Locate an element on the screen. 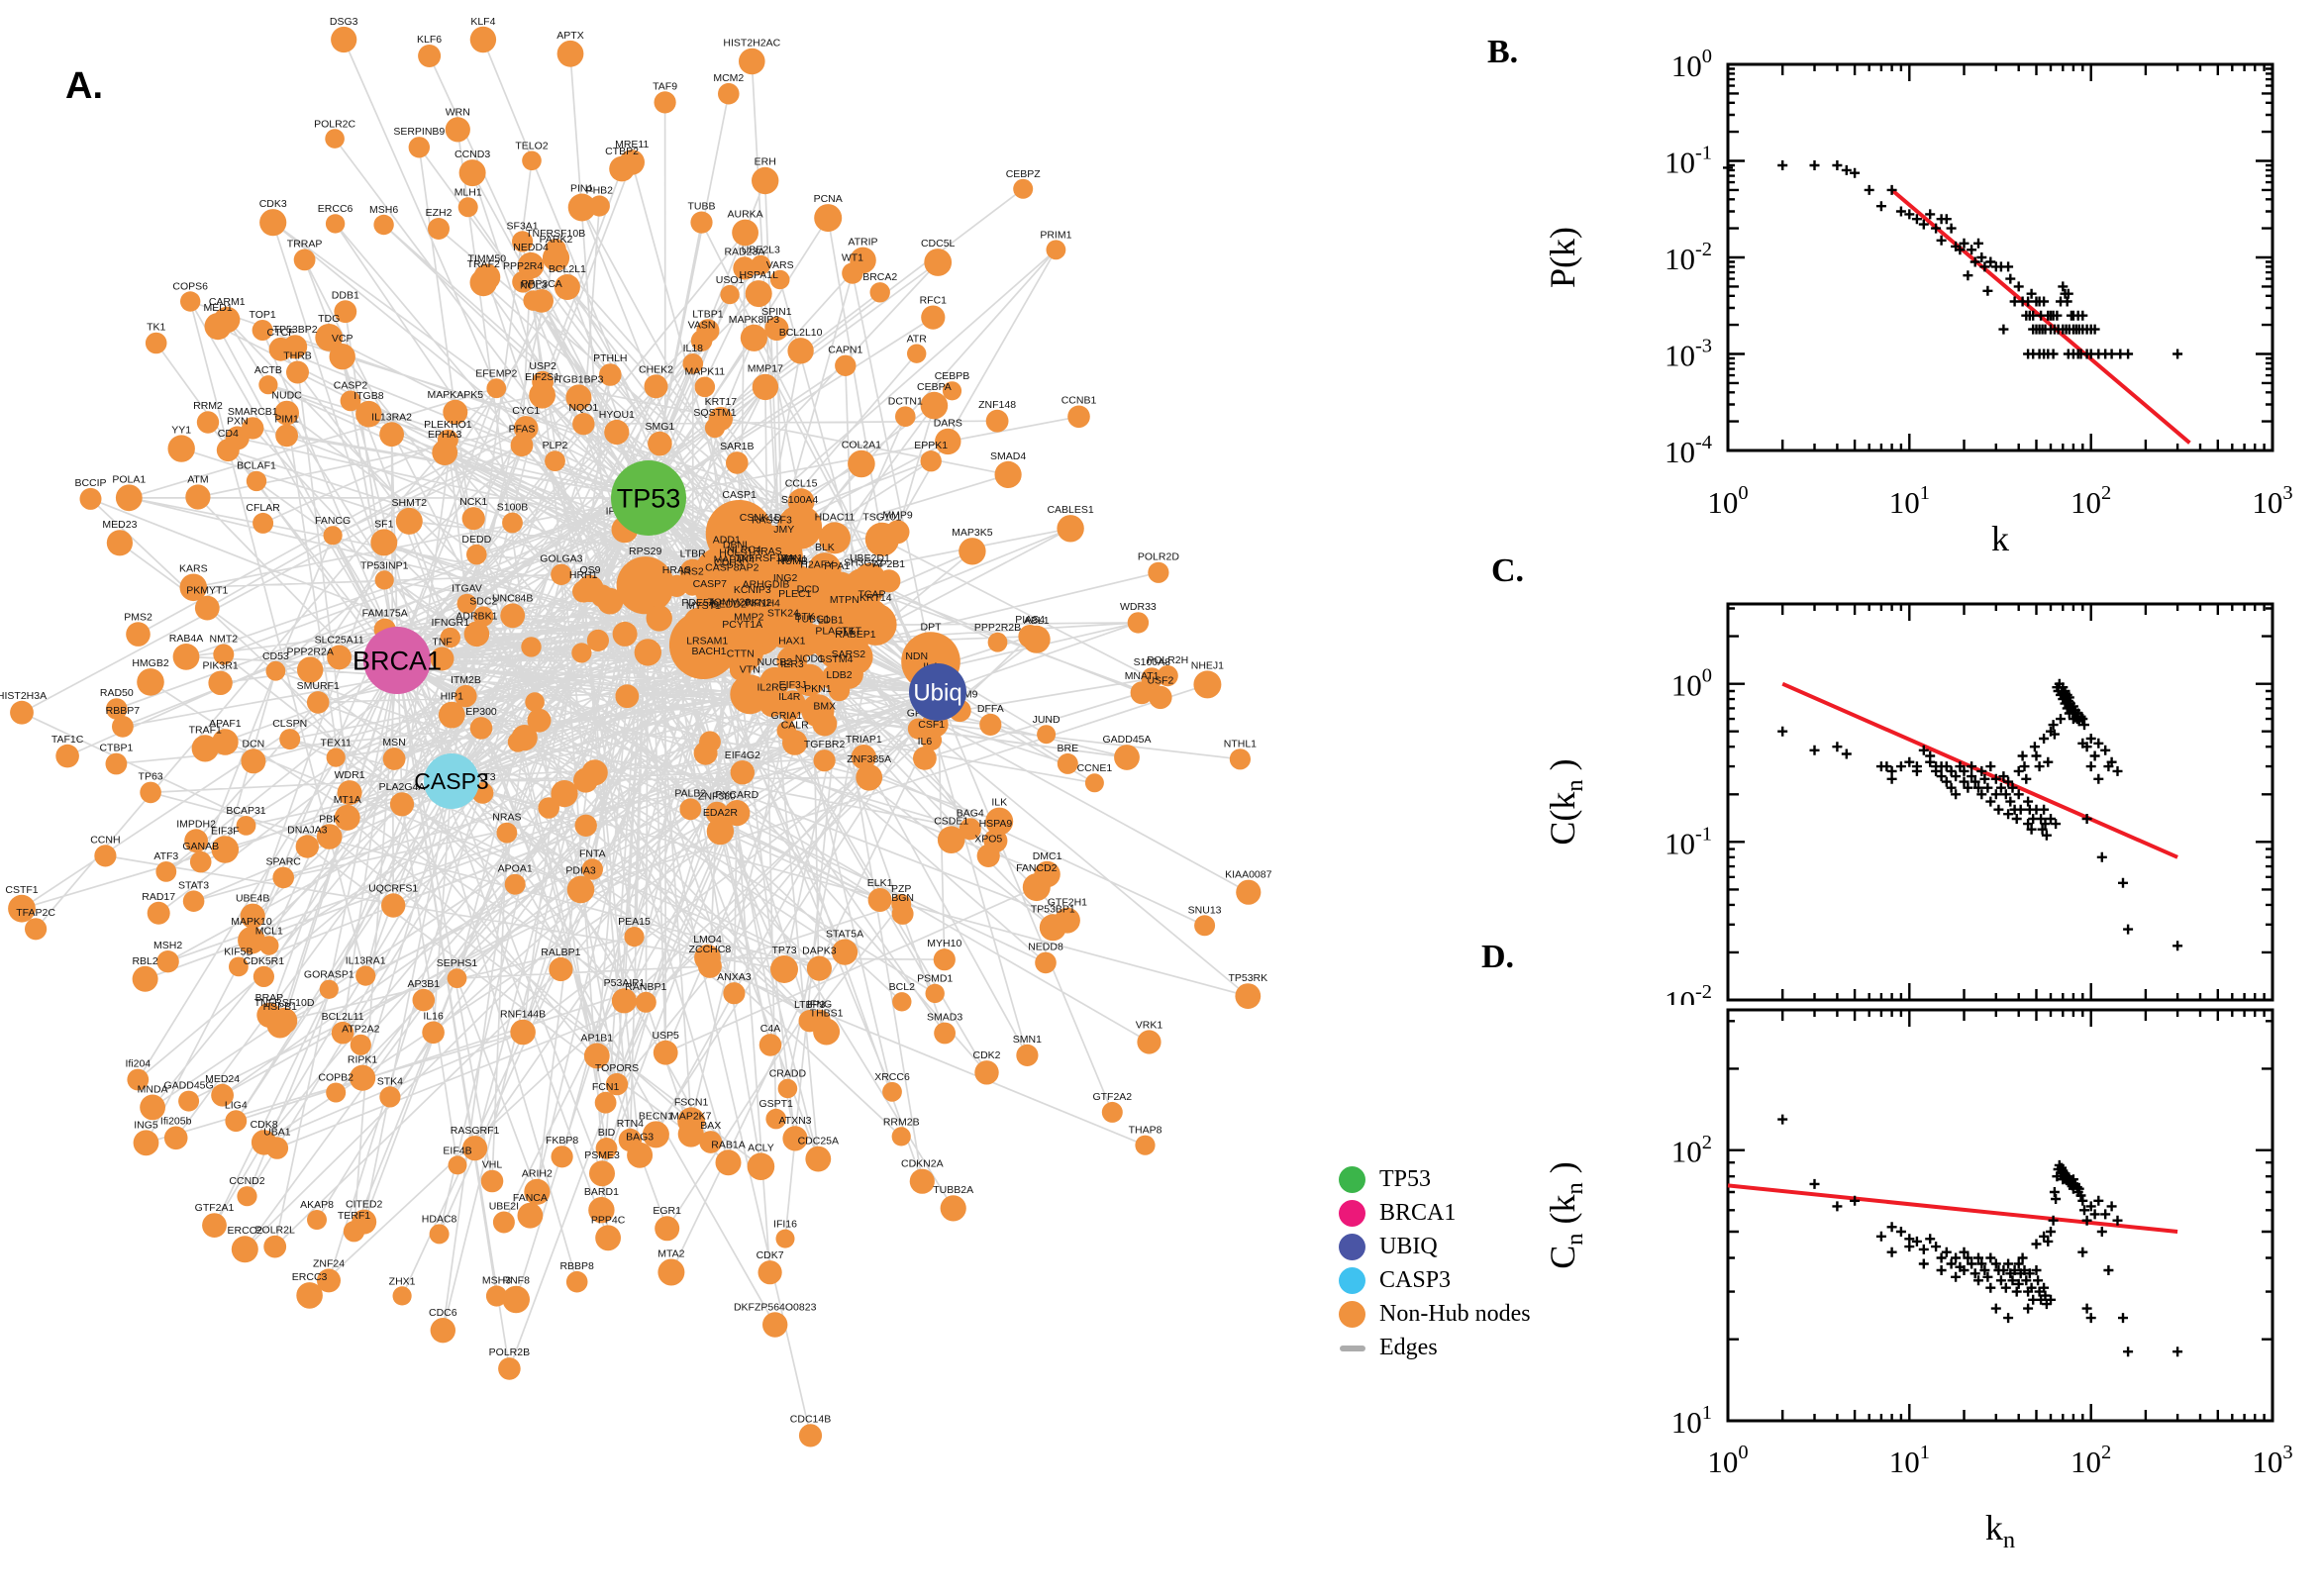  network-node-label: PDIA3 is located at coordinates (580, 871).